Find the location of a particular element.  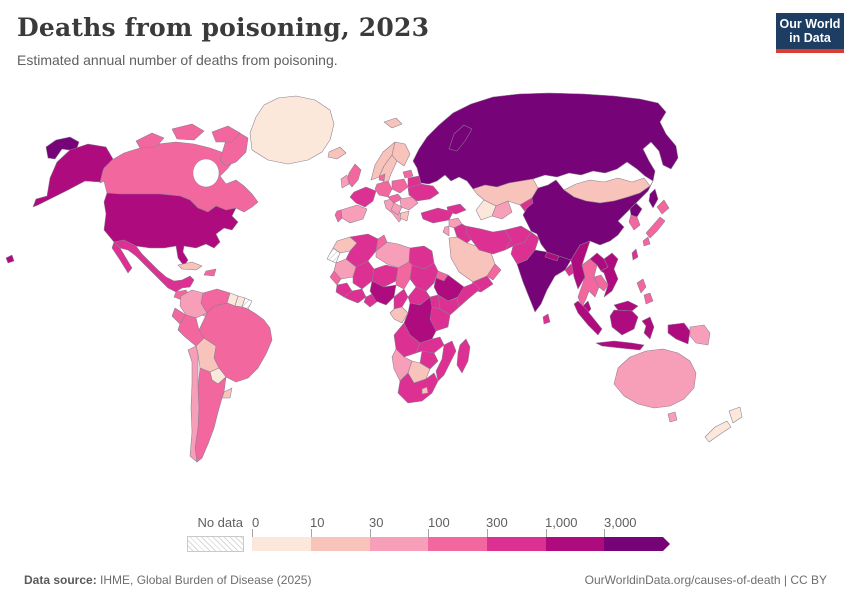

country-portugal is located at coordinates (338, 216).